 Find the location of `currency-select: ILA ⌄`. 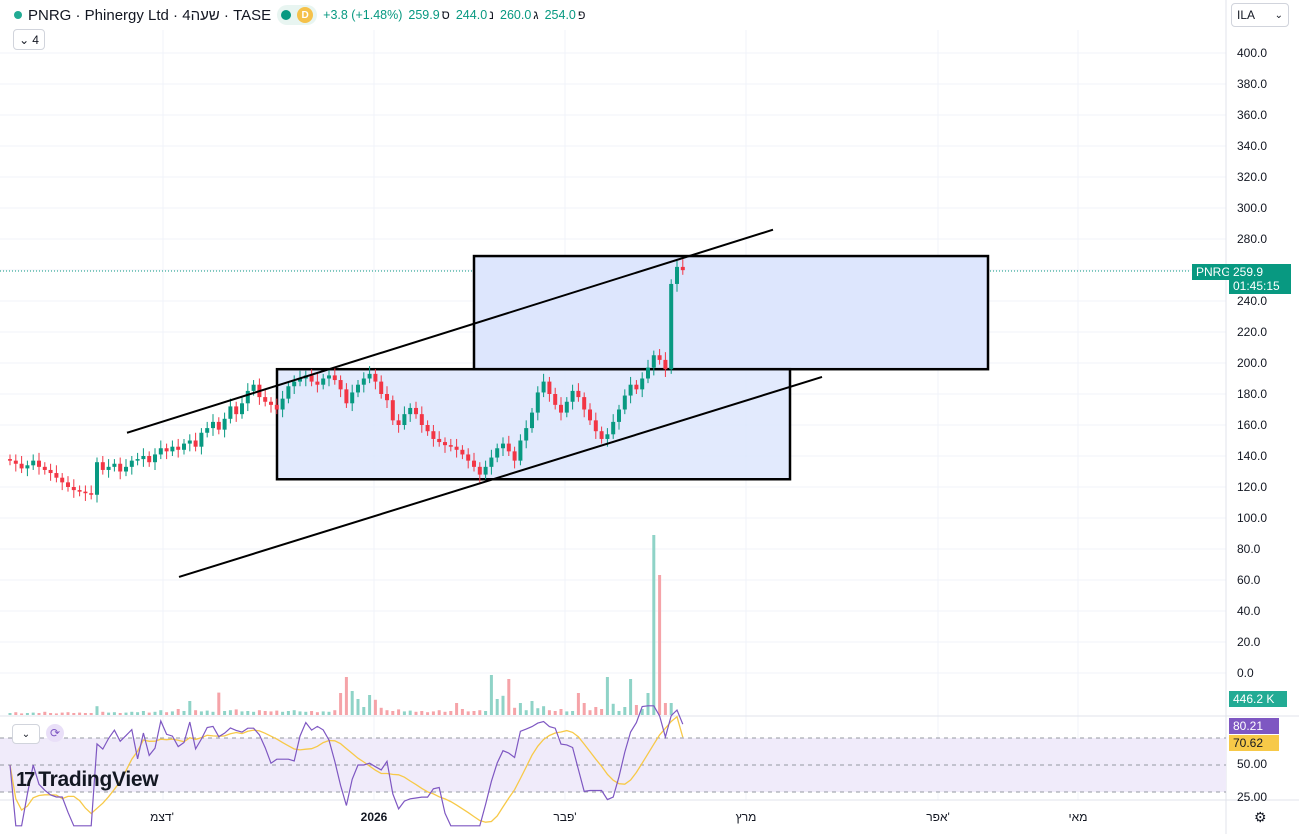

currency-select: ILA ⌄ is located at coordinates (1260, 15).